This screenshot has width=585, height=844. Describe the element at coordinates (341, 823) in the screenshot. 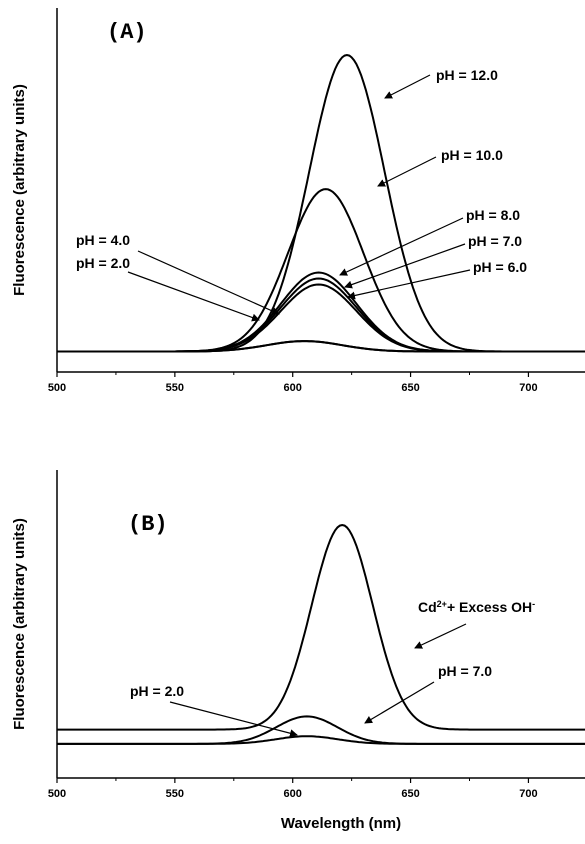

I see `x-axis-label: Wavelength (nm)` at that location.